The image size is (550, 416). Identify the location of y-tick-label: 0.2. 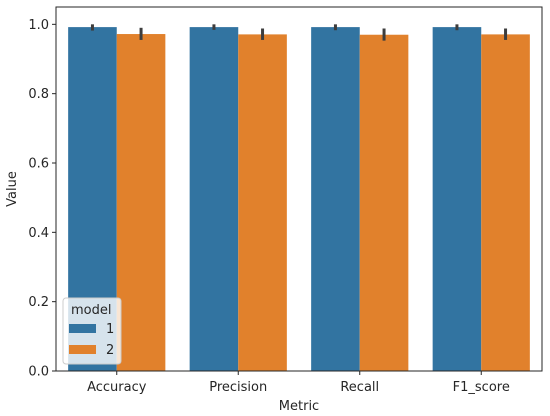
(38, 302).